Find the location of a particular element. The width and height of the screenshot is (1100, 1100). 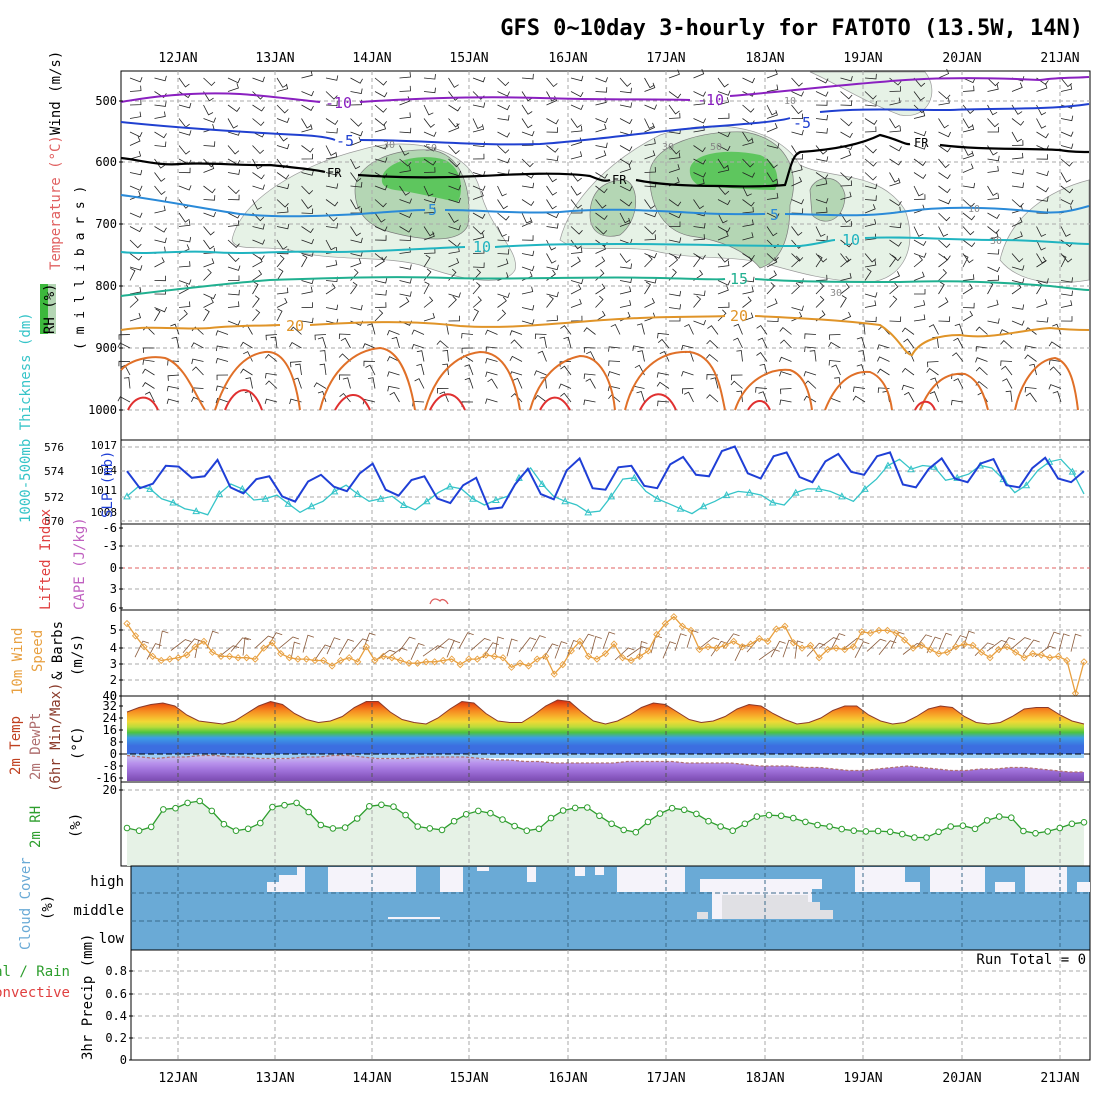

contour-label: FR is located at coordinates (921, 143).